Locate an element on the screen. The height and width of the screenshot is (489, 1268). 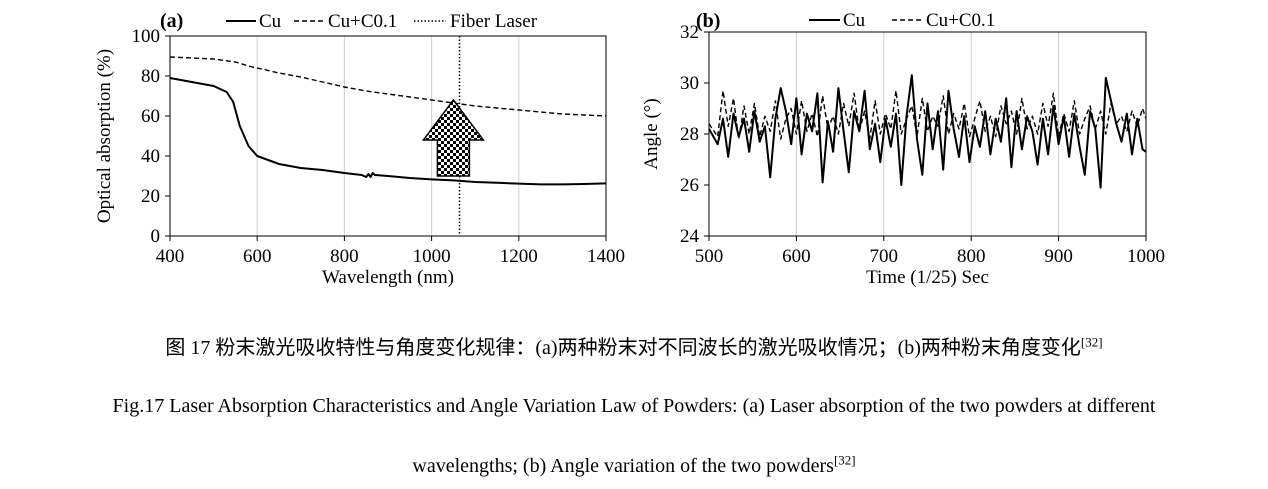
y-tick-label: 28 is located at coordinates (689, 134).